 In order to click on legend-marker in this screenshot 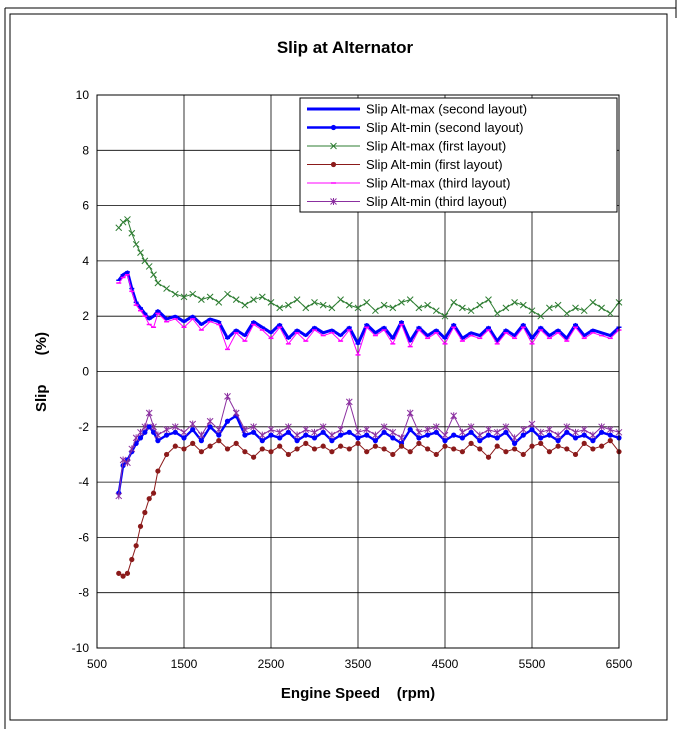, I will do `click(333, 146)`.